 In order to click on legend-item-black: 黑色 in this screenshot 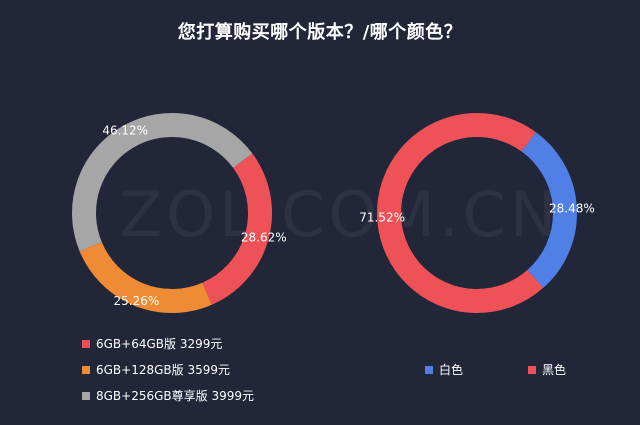, I will do `click(547, 369)`.